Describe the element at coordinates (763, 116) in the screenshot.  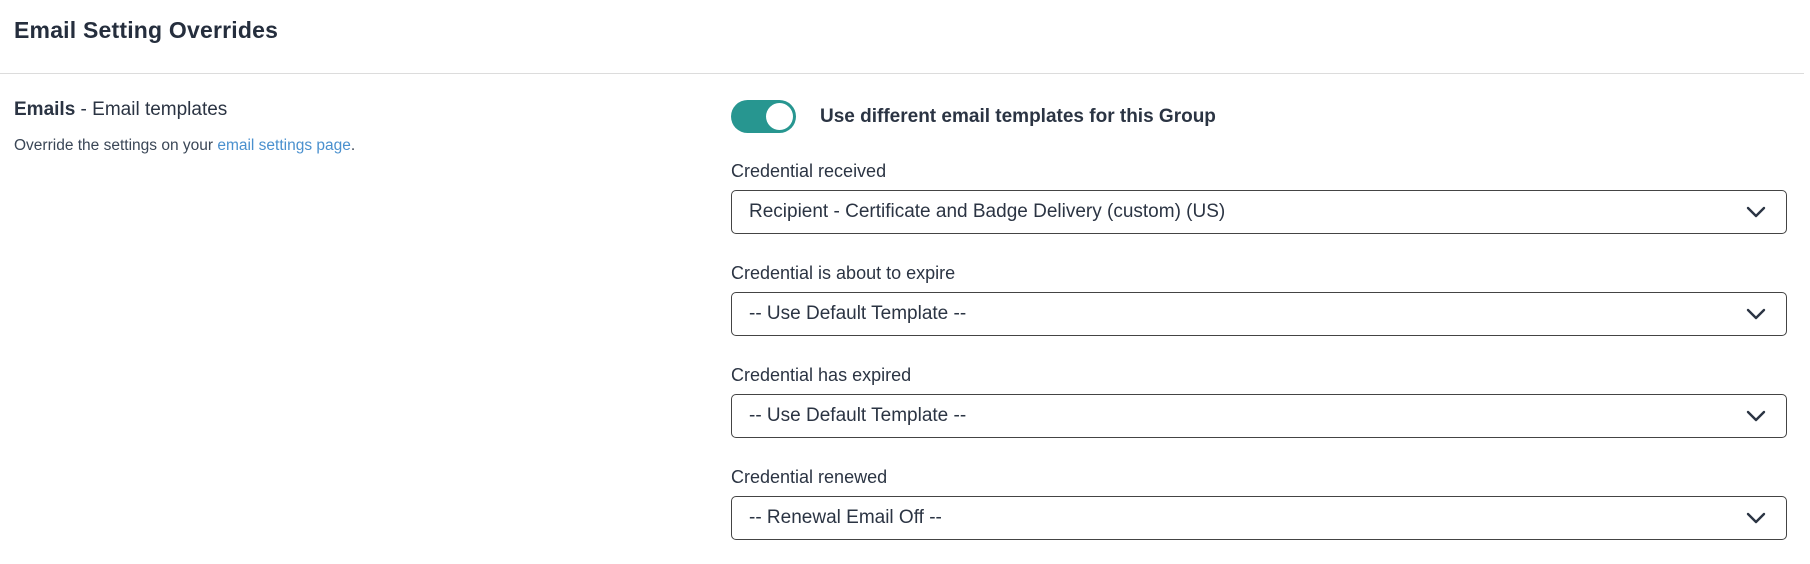
I see `use-different-templates-toggle` at that location.